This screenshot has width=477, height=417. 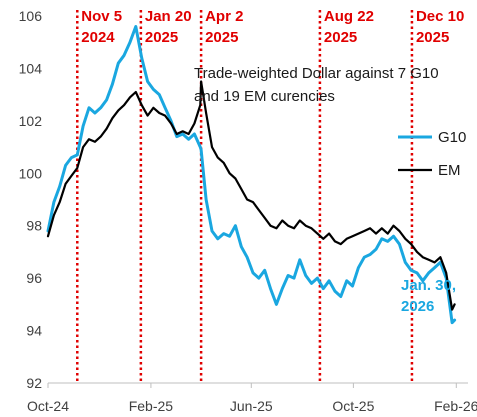 I want to click on x-tick-label: Feb-25, so click(x=151, y=406).